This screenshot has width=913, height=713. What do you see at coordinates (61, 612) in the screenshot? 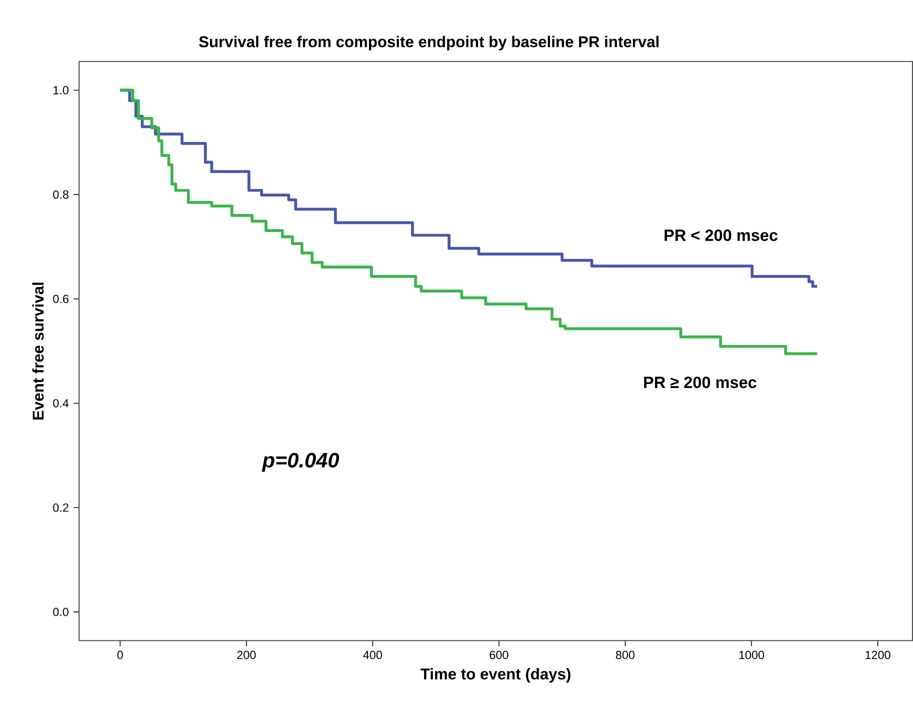
I see `y-tick-label: 0.0` at bounding box center [61, 612].